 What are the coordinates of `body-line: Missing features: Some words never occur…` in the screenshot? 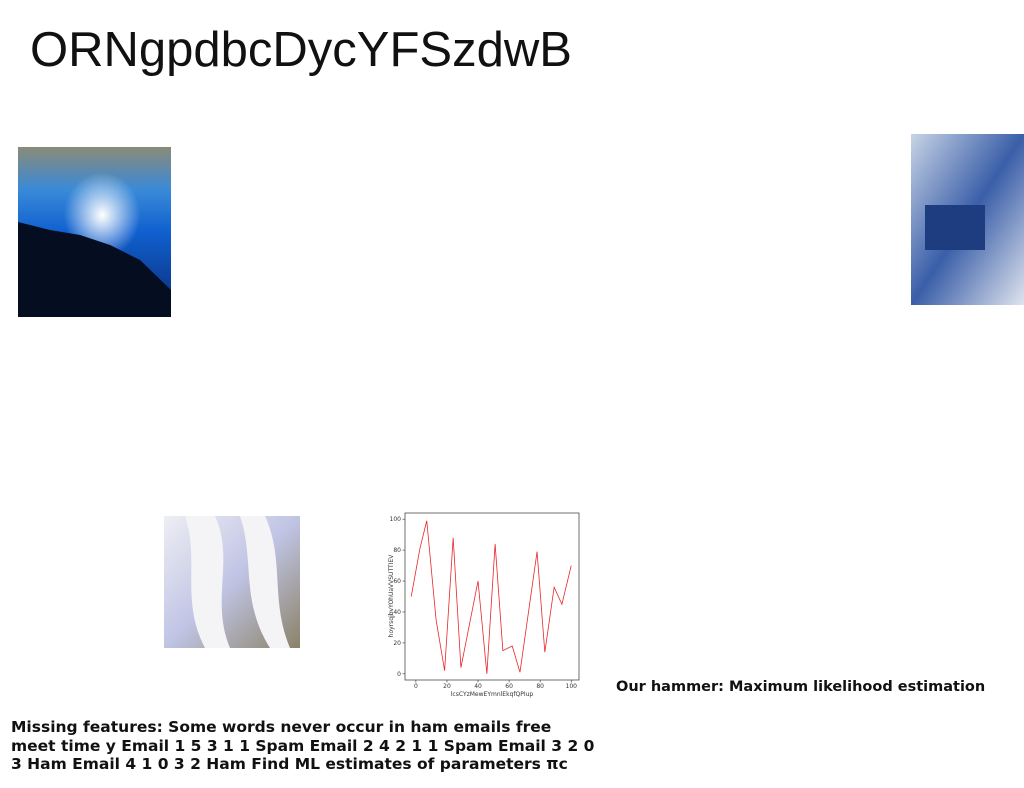 It's located at (281, 727).